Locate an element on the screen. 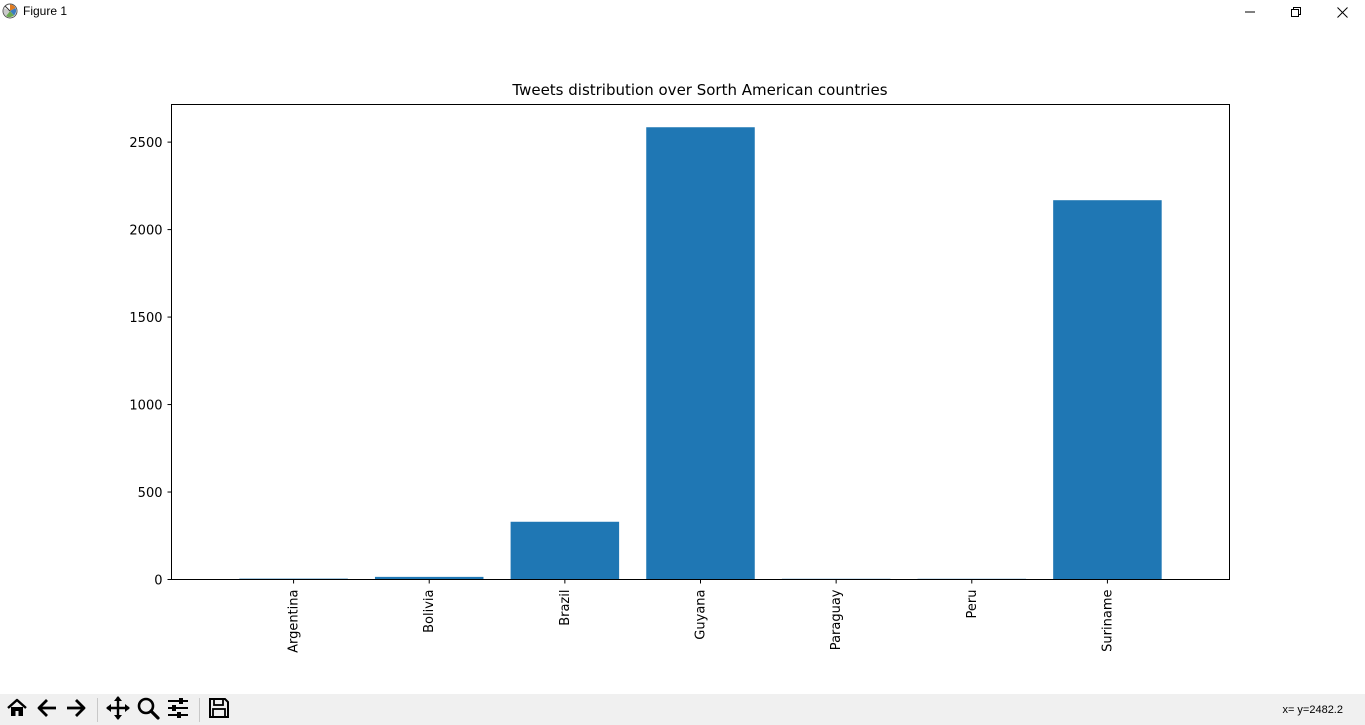 The width and height of the screenshot is (1365, 725). forward-button is located at coordinates (76, 710).